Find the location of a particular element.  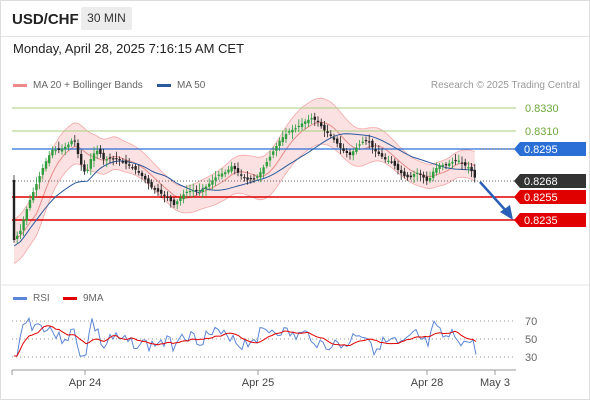

current-price-tag is located at coordinates (550, 181).